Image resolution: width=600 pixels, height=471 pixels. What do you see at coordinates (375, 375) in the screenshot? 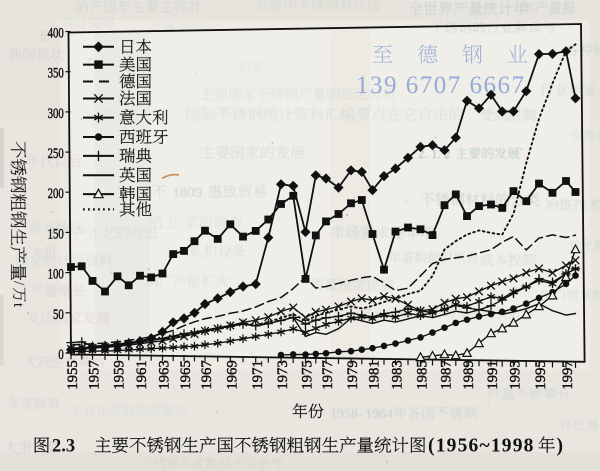
I see `svg-text: 1981` at bounding box center [375, 375].